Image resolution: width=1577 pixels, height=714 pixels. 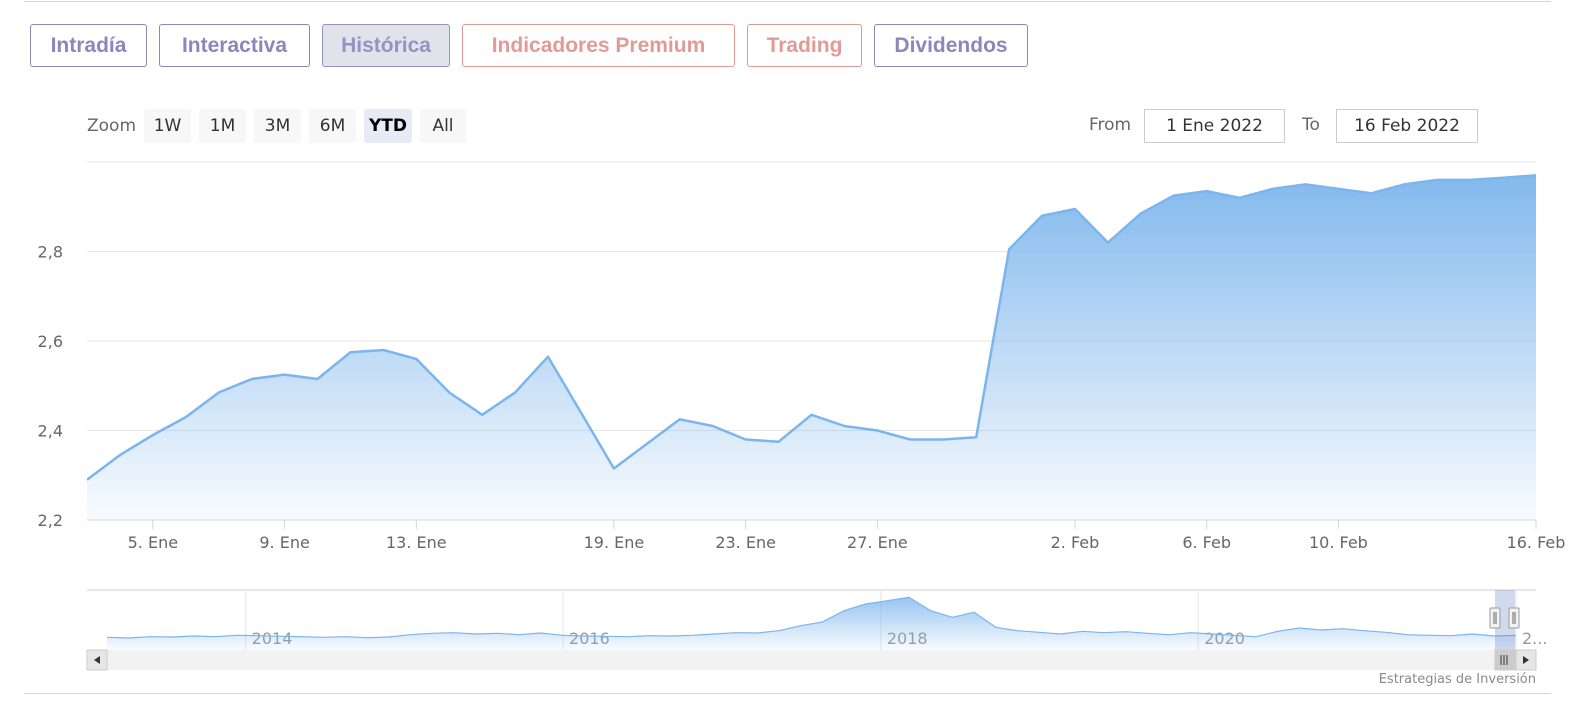 I want to click on x-tick-label: 5. Ene, so click(x=153, y=542).